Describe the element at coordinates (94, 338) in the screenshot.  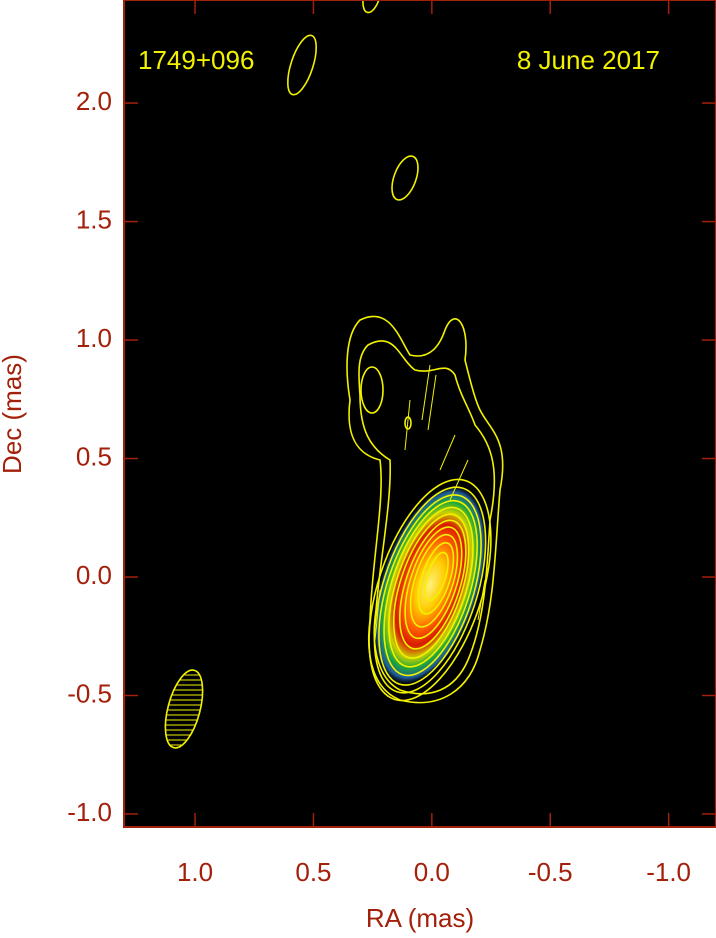
I see `y-tick-label: 1.0` at that location.